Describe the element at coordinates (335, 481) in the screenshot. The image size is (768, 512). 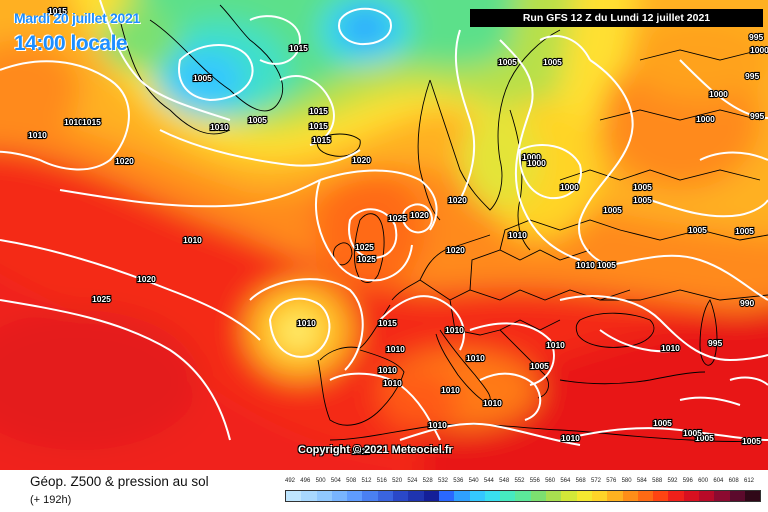
I see `legend-value: 504` at that location.